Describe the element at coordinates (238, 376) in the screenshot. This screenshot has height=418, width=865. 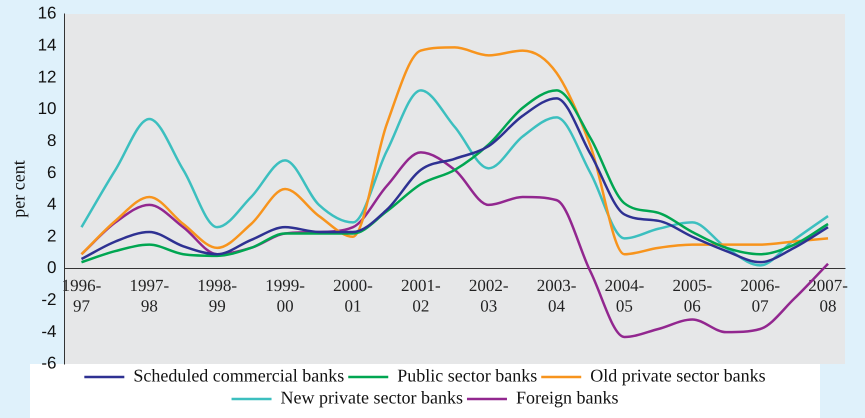
I see `legend-label: Scheduled commercial banks` at that location.